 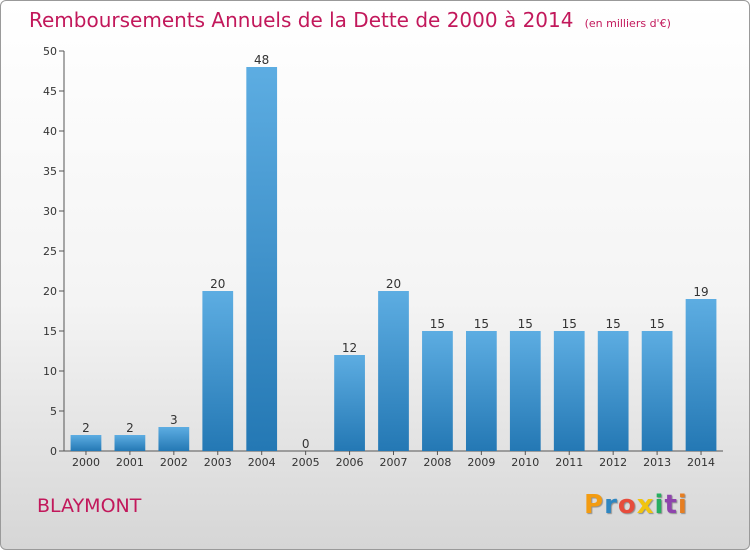 What do you see at coordinates (50, 251) in the screenshot?
I see `y-tick-label: 25` at bounding box center [50, 251].